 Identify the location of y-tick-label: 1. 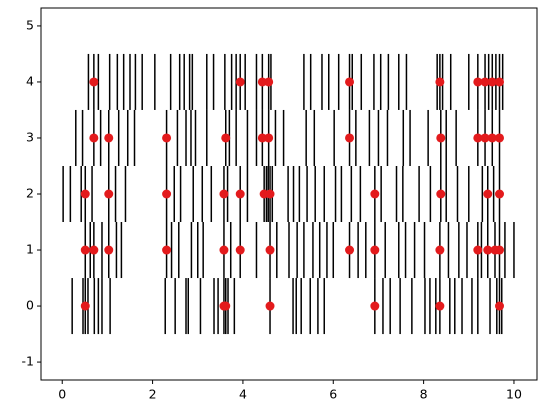
(30, 249).